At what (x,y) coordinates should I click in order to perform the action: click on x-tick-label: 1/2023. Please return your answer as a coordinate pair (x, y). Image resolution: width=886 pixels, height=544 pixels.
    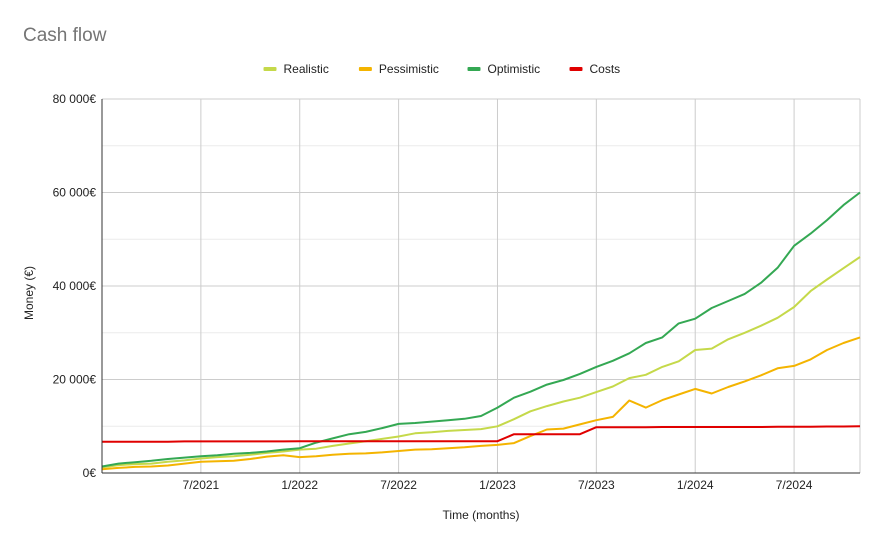
    Looking at the image, I should click on (497, 485).